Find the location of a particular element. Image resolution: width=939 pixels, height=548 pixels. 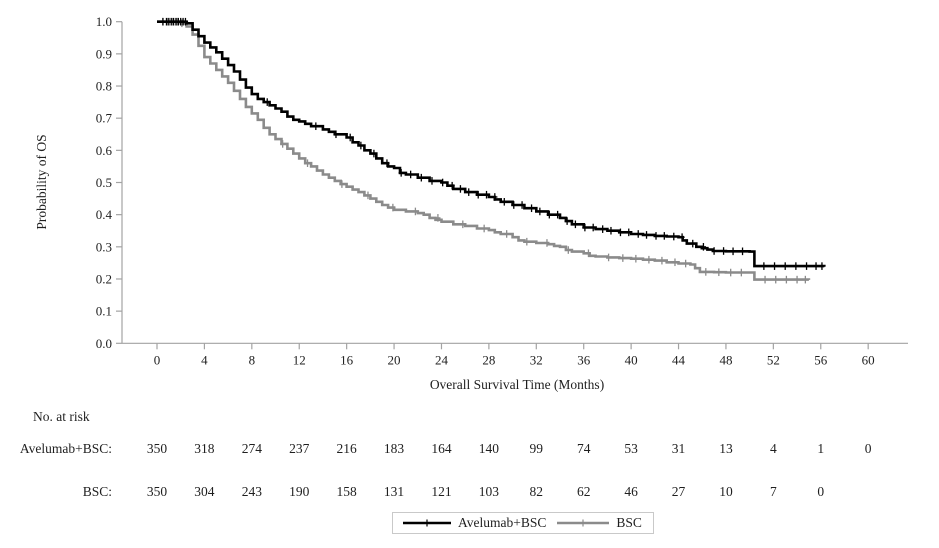

y-tick-label: 1.0 is located at coordinates (104, 21).